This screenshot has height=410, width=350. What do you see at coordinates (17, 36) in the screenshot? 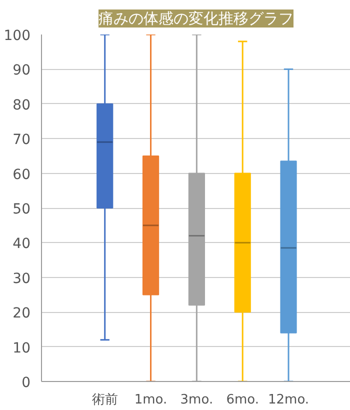
I see `y-tick-label: 100` at bounding box center [17, 36].